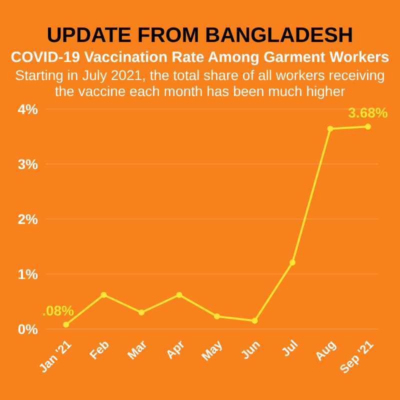  I want to click on x-tick-label: Jan '21, so click(55, 356).